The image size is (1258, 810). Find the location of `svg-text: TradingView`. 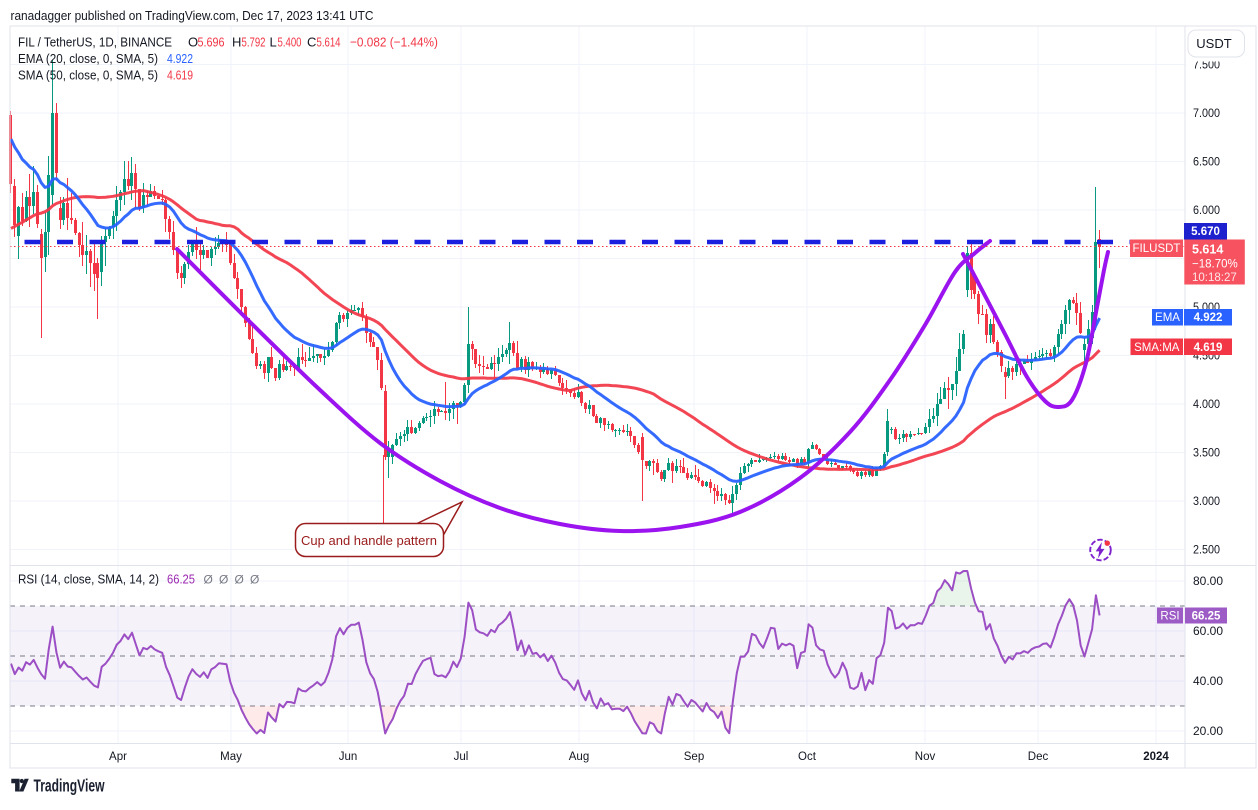

svg-text: TradingView is located at coordinates (69, 786).